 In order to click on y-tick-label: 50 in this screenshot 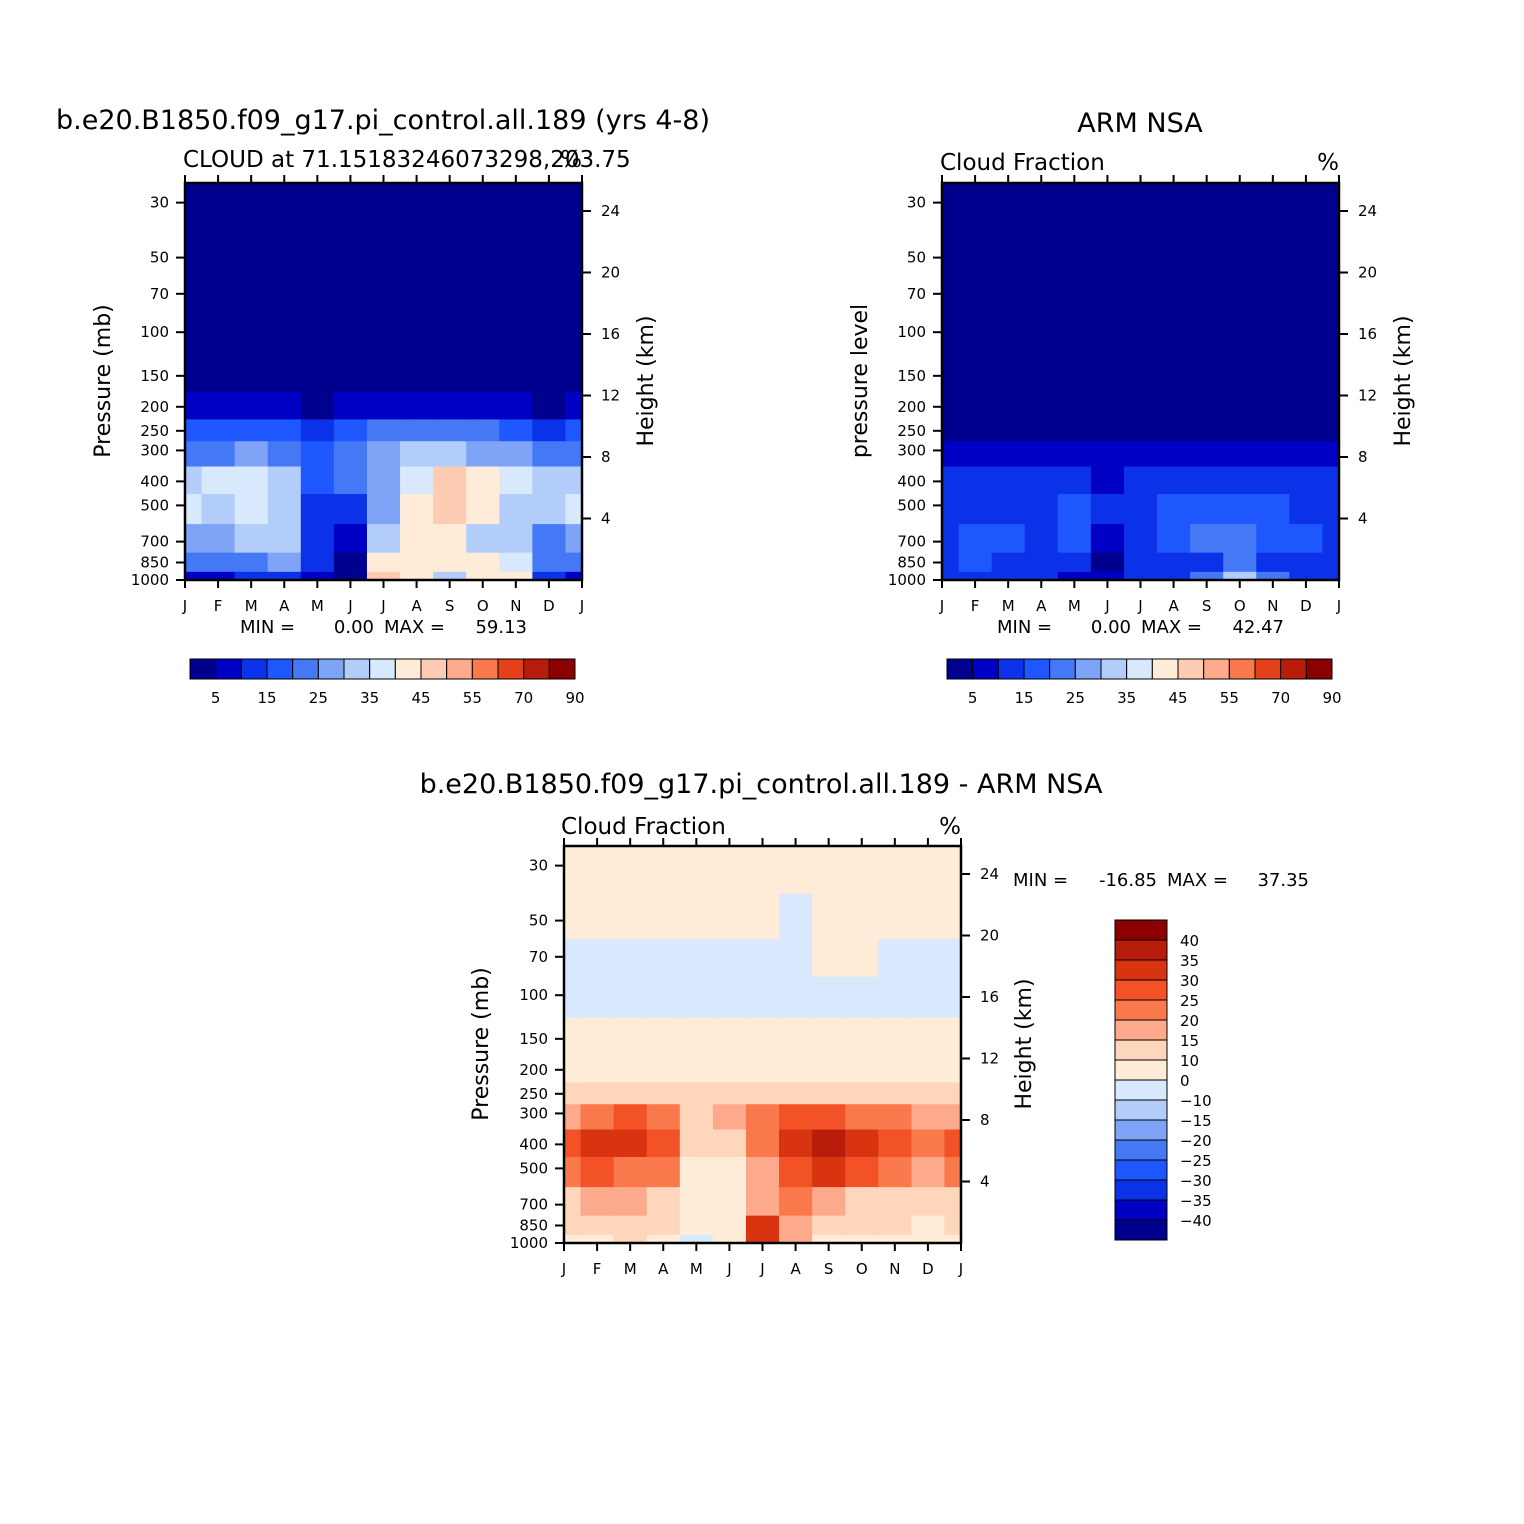, I will do `click(538, 921)`.